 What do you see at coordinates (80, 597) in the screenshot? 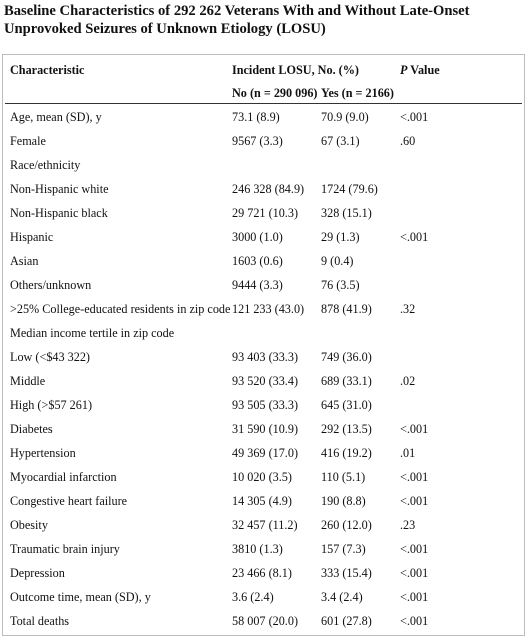
I see `row-label: Outcome time, mean (SD), y` at bounding box center [80, 597].